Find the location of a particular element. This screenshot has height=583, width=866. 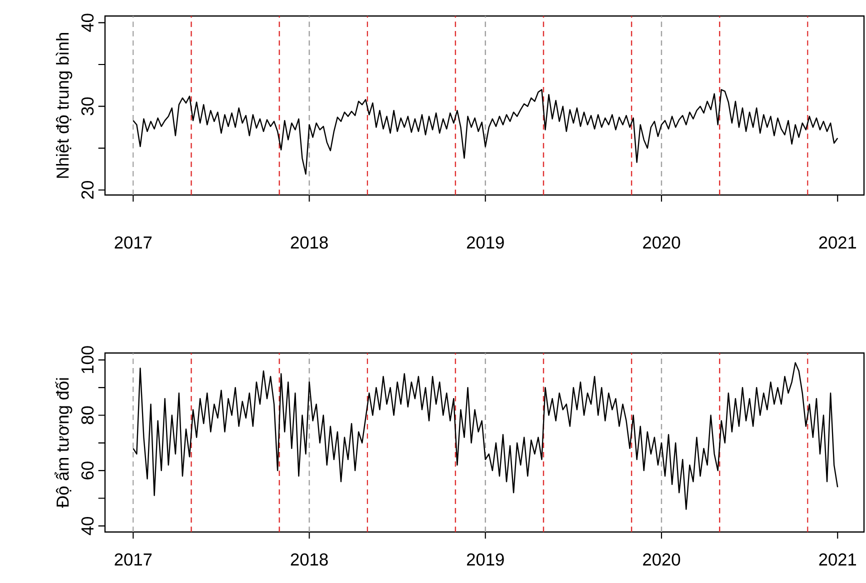

y-axis-title: Độ ẩm tương đối is located at coordinates (63, 443).